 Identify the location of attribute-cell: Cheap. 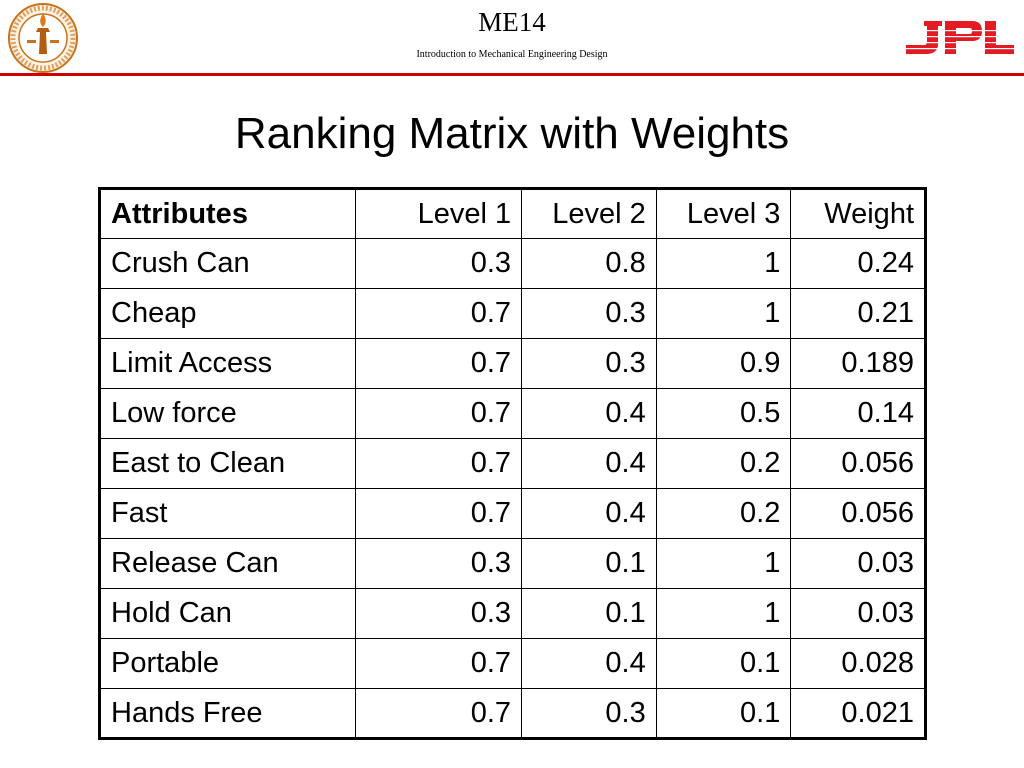
(227, 313).